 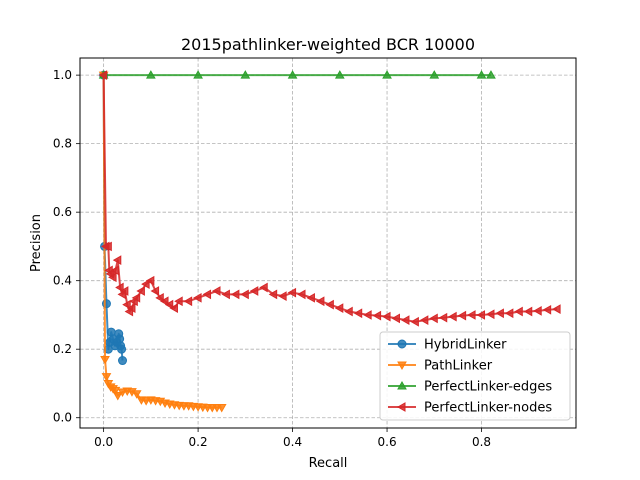 I want to click on x-tick-label: 0.2, so click(x=198, y=442).